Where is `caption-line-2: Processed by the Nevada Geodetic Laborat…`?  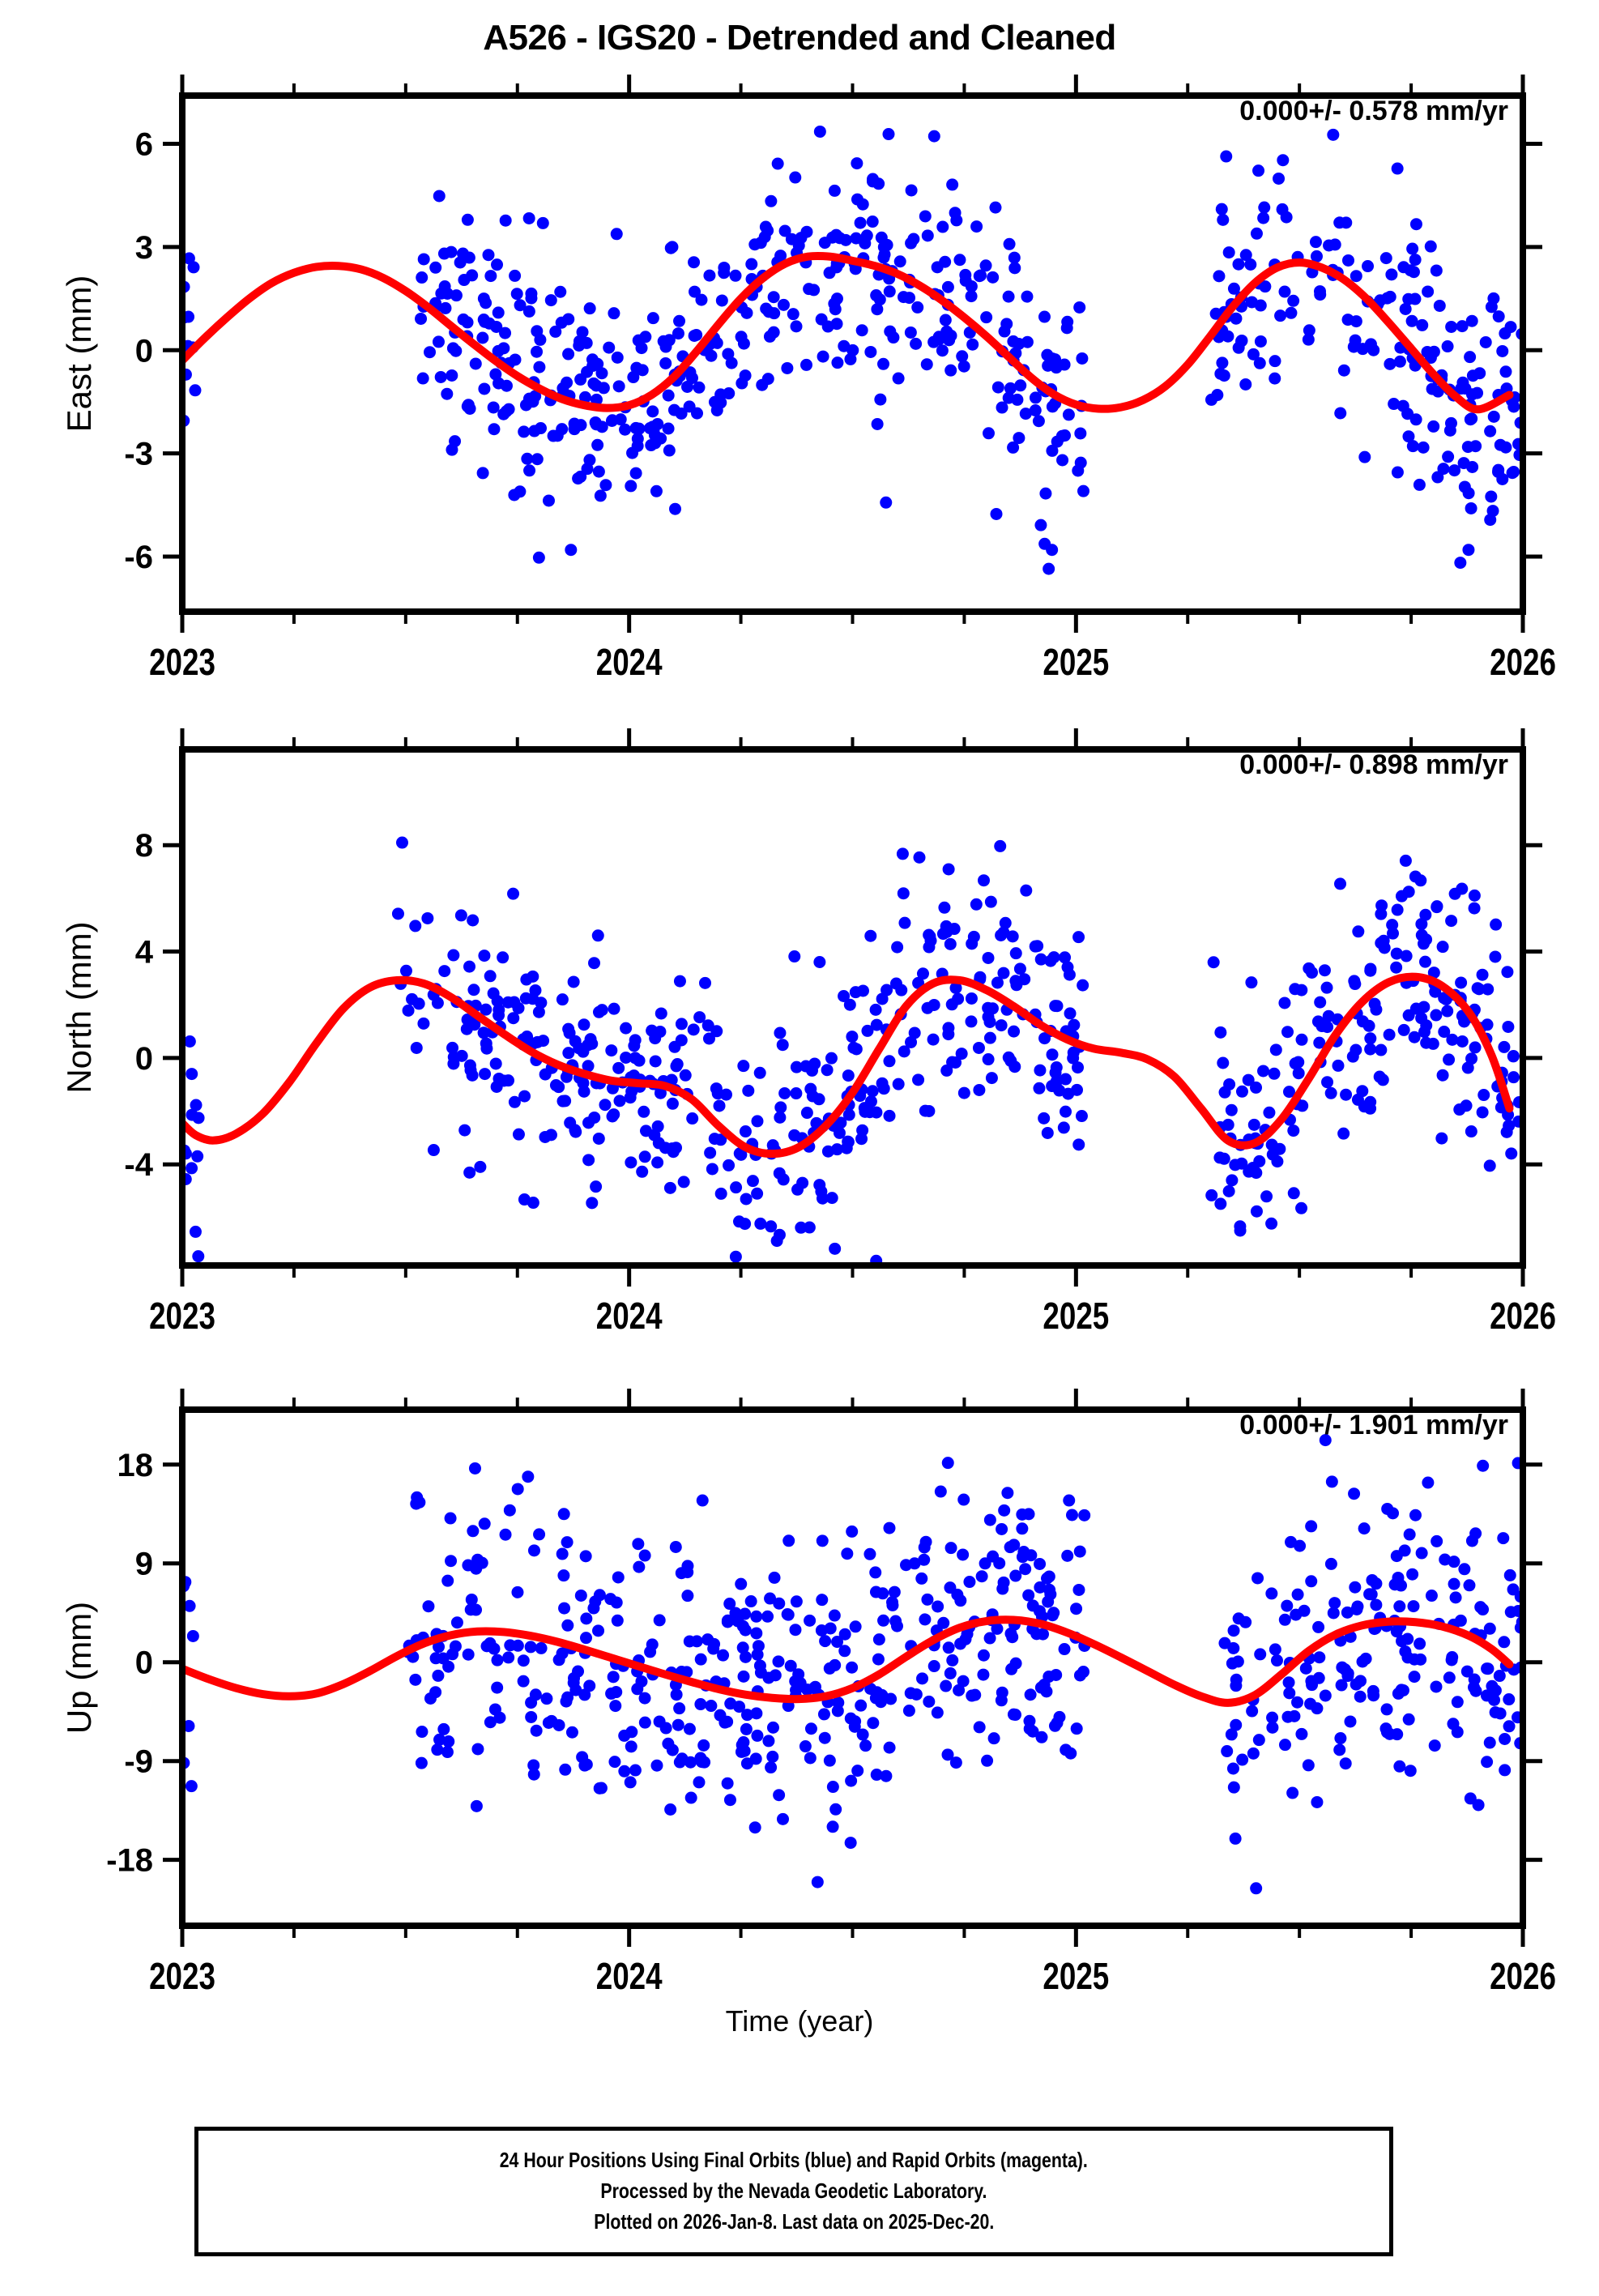
caption-line-2: Processed by the Nevada Geodetic Laborat… is located at coordinates (793, 2191).